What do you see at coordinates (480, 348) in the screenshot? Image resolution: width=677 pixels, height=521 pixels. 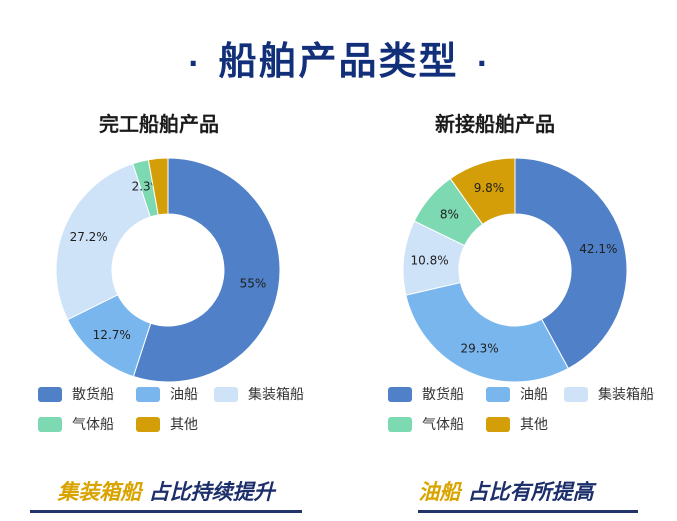 I see `data-label-tanker: 29.3%` at bounding box center [480, 348].